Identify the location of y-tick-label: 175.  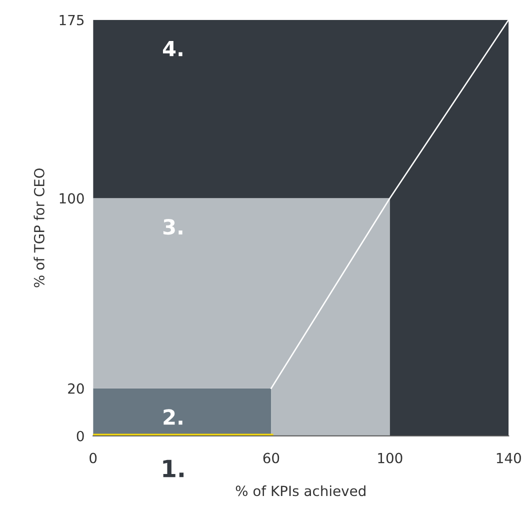
(72, 20).